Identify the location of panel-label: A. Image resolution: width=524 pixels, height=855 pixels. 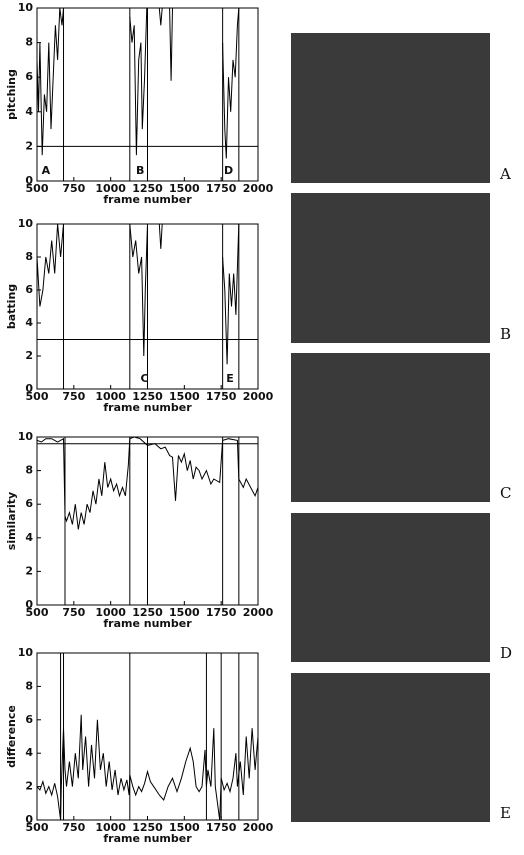
(505, 174).